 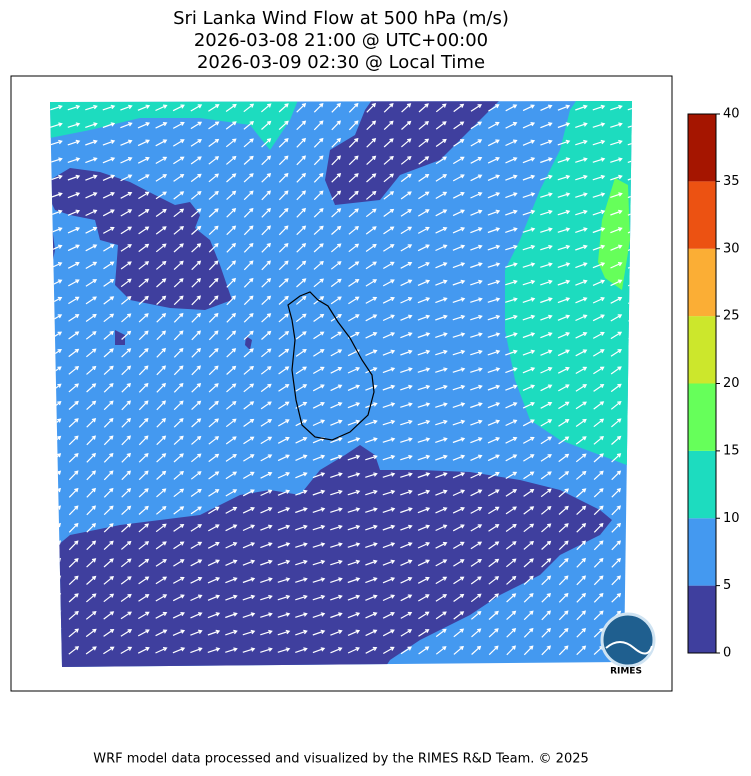 What do you see at coordinates (731, 383) in the screenshot?
I see `colorbar-tick-label: 20` at bounding box center [731, 383].